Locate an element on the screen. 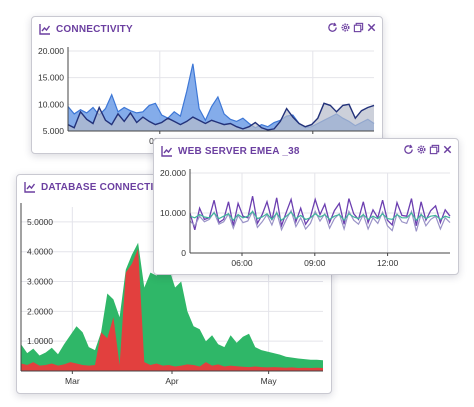  database-x-tick-label: Mar is located at coordinates (72, 381).